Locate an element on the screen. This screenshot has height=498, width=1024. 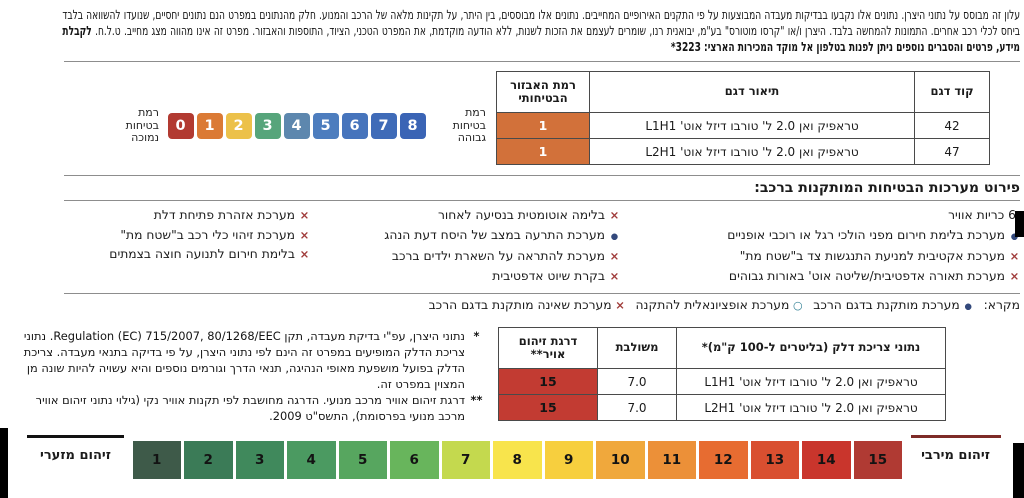
footnote-asterisk: * is located at coordinates (476, 336).